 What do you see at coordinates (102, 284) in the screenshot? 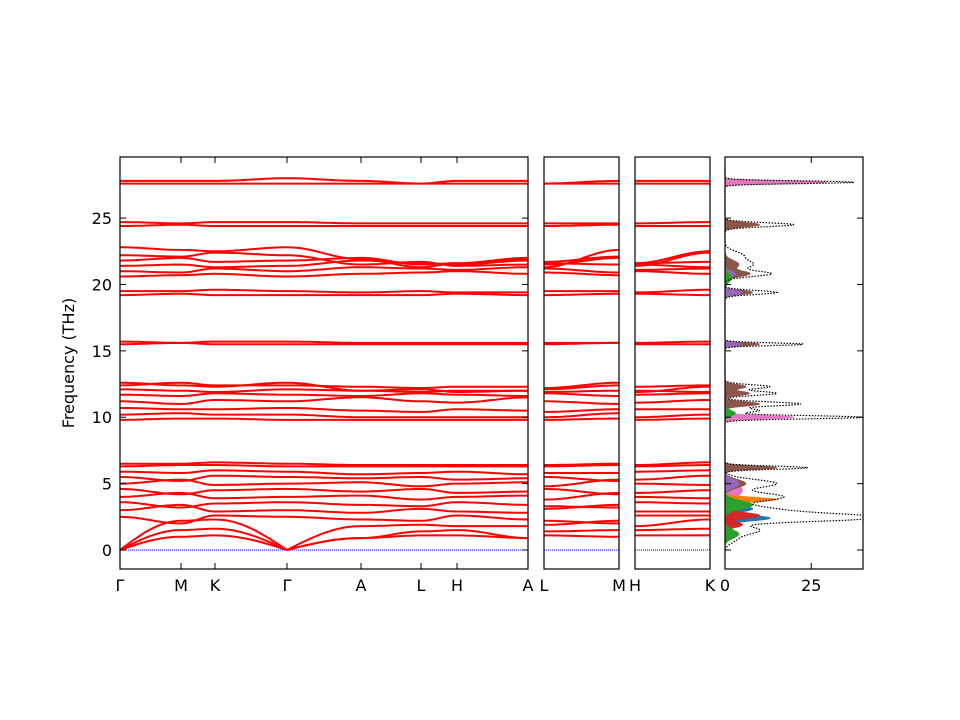
I see `y-tick-label: 20` at bounding box center [102, 284].